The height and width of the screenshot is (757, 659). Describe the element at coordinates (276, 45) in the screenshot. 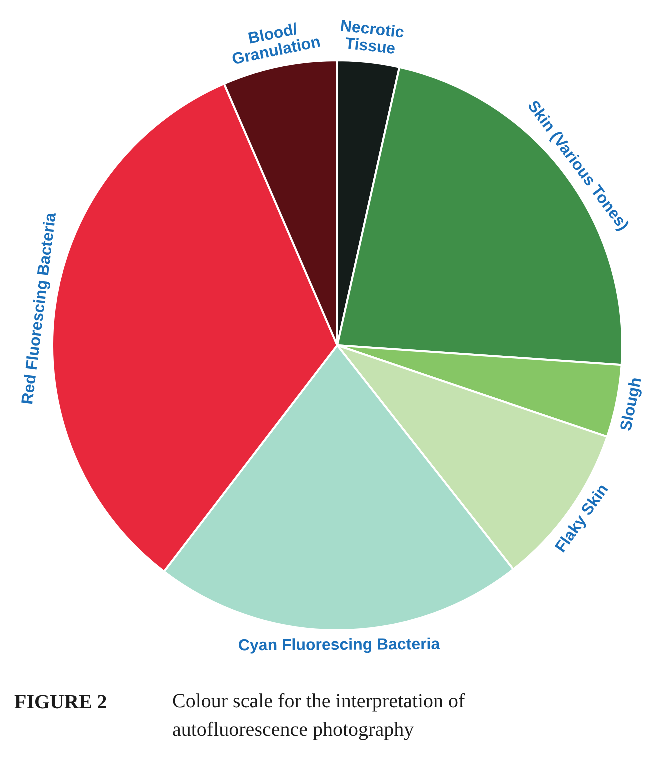

I see `slice-label: Blood/Granulation` at that location.